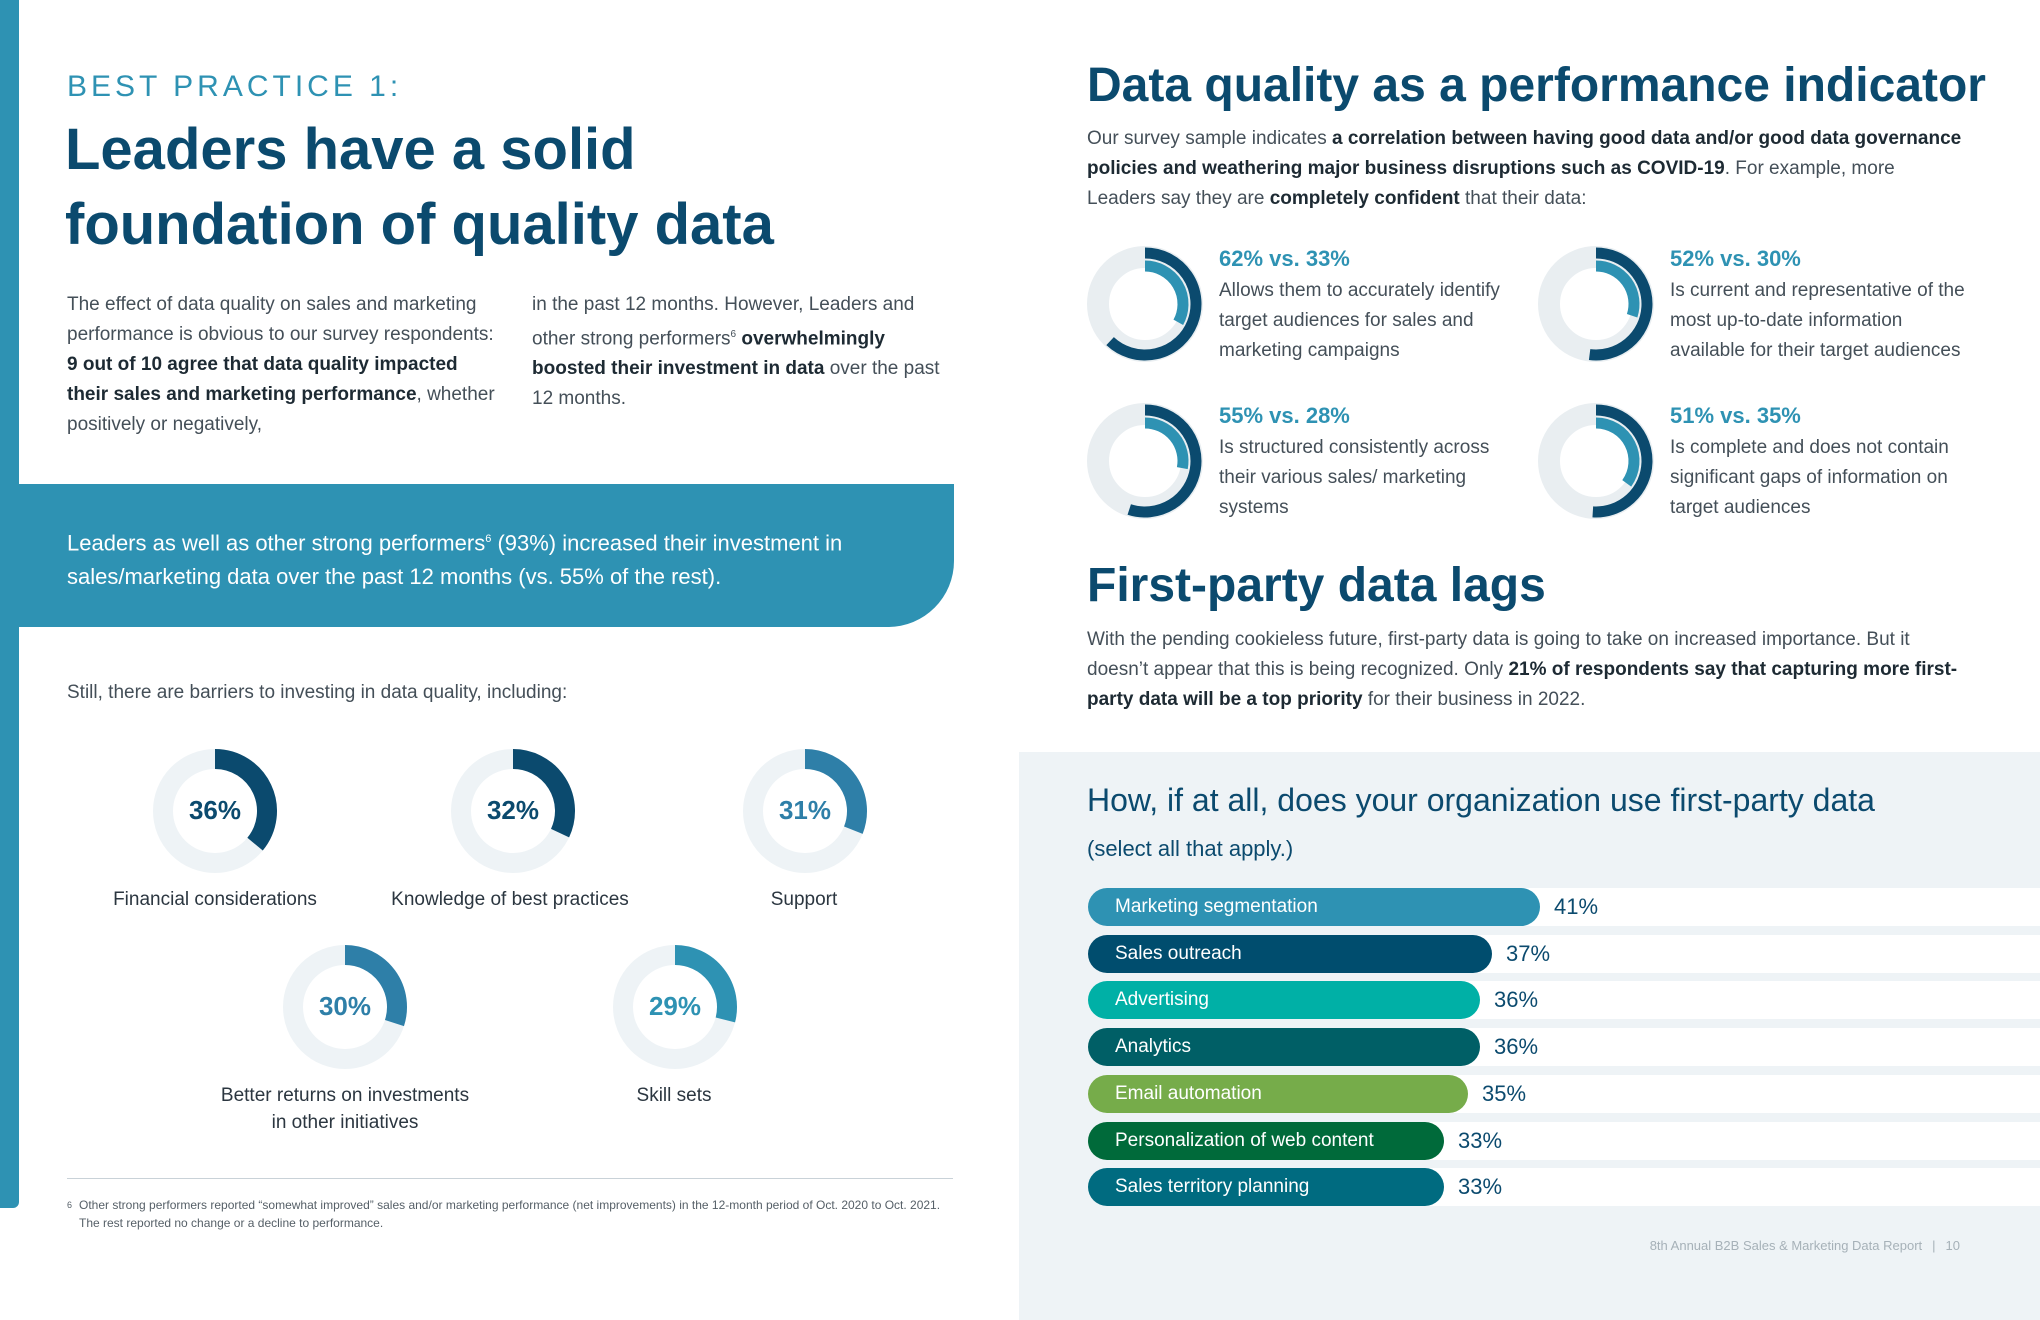 This screenshot has height=1320, width=2040. I want to click on barrier-label-line: Financial considerations, so click(215, 899).